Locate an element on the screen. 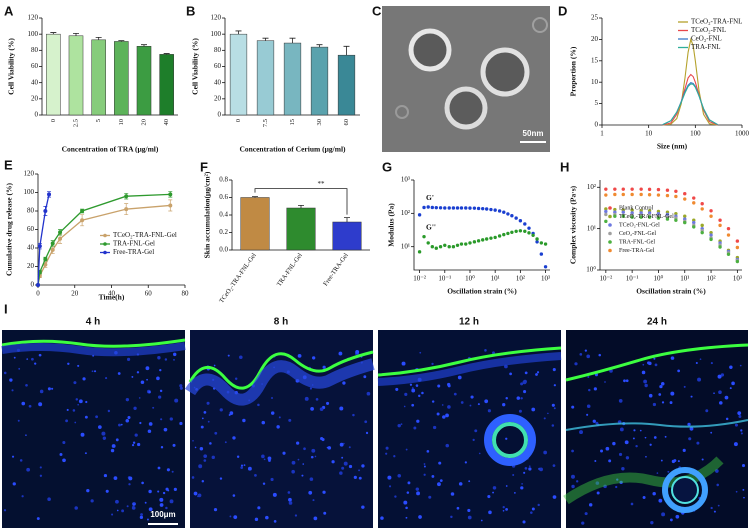  legend-swatch is located at coordinates (105, 235).